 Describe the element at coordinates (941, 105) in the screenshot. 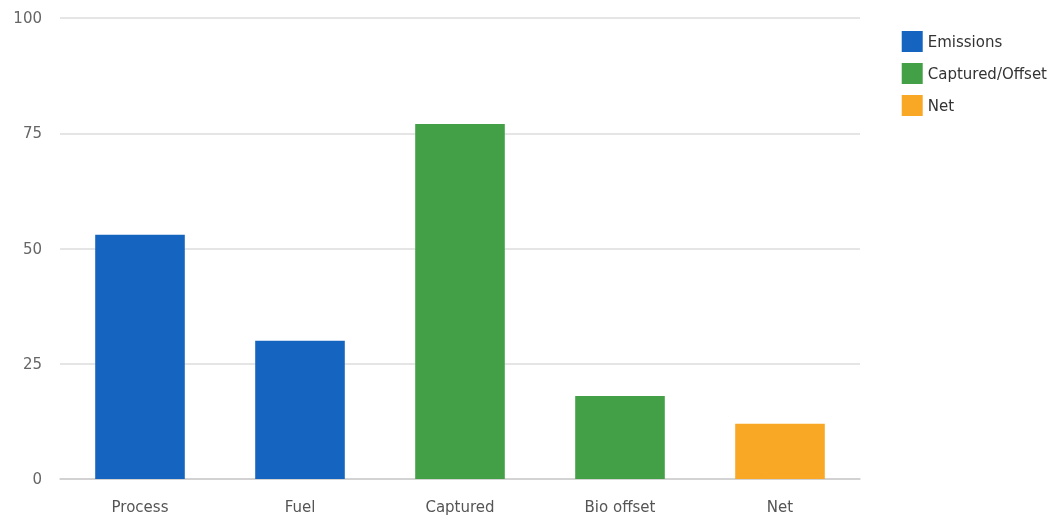

I see `legend-label: Net` at that location.